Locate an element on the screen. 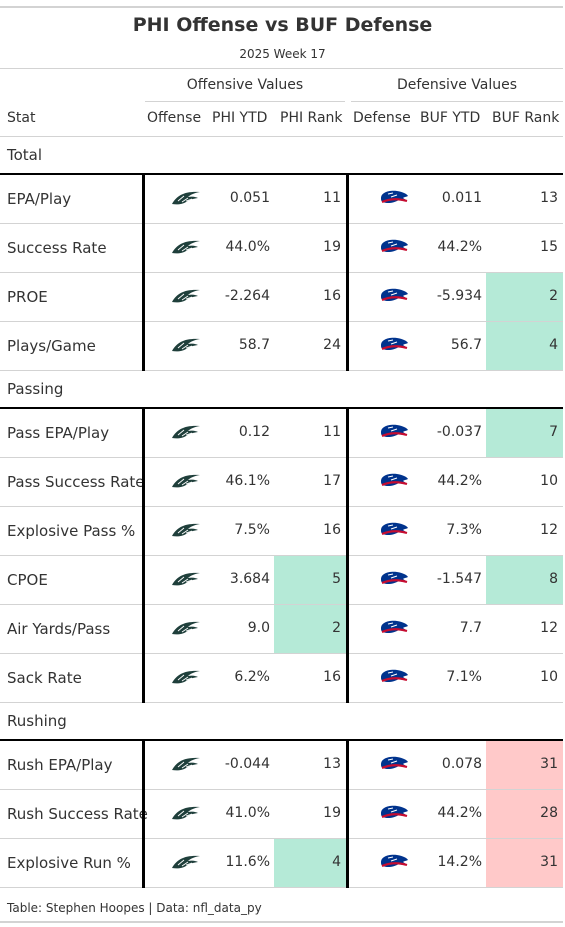 This screenshot has width=565, height=927. bottom-border is located at coordinates (281, 922).